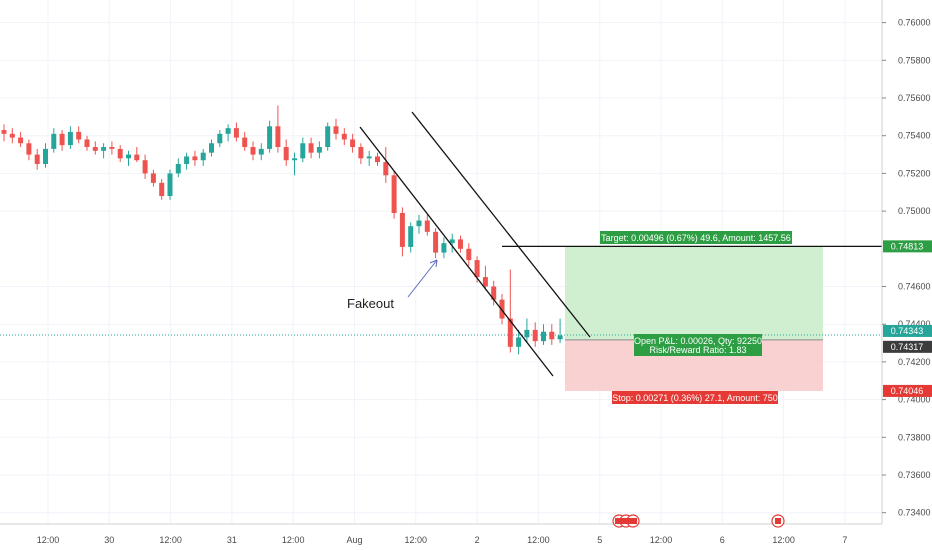 The width and height of the screenshot is (932, 550). I want to click on y-tick-label: 0.75000, so click(914, 211).